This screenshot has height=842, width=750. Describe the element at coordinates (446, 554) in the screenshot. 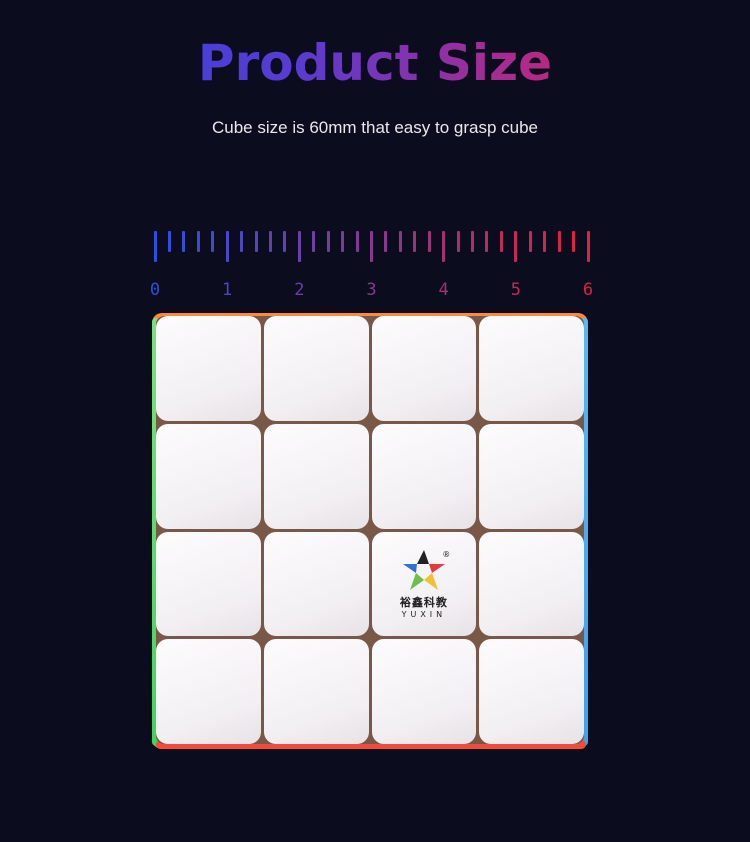

I see `registered-mark: ®` at that location.